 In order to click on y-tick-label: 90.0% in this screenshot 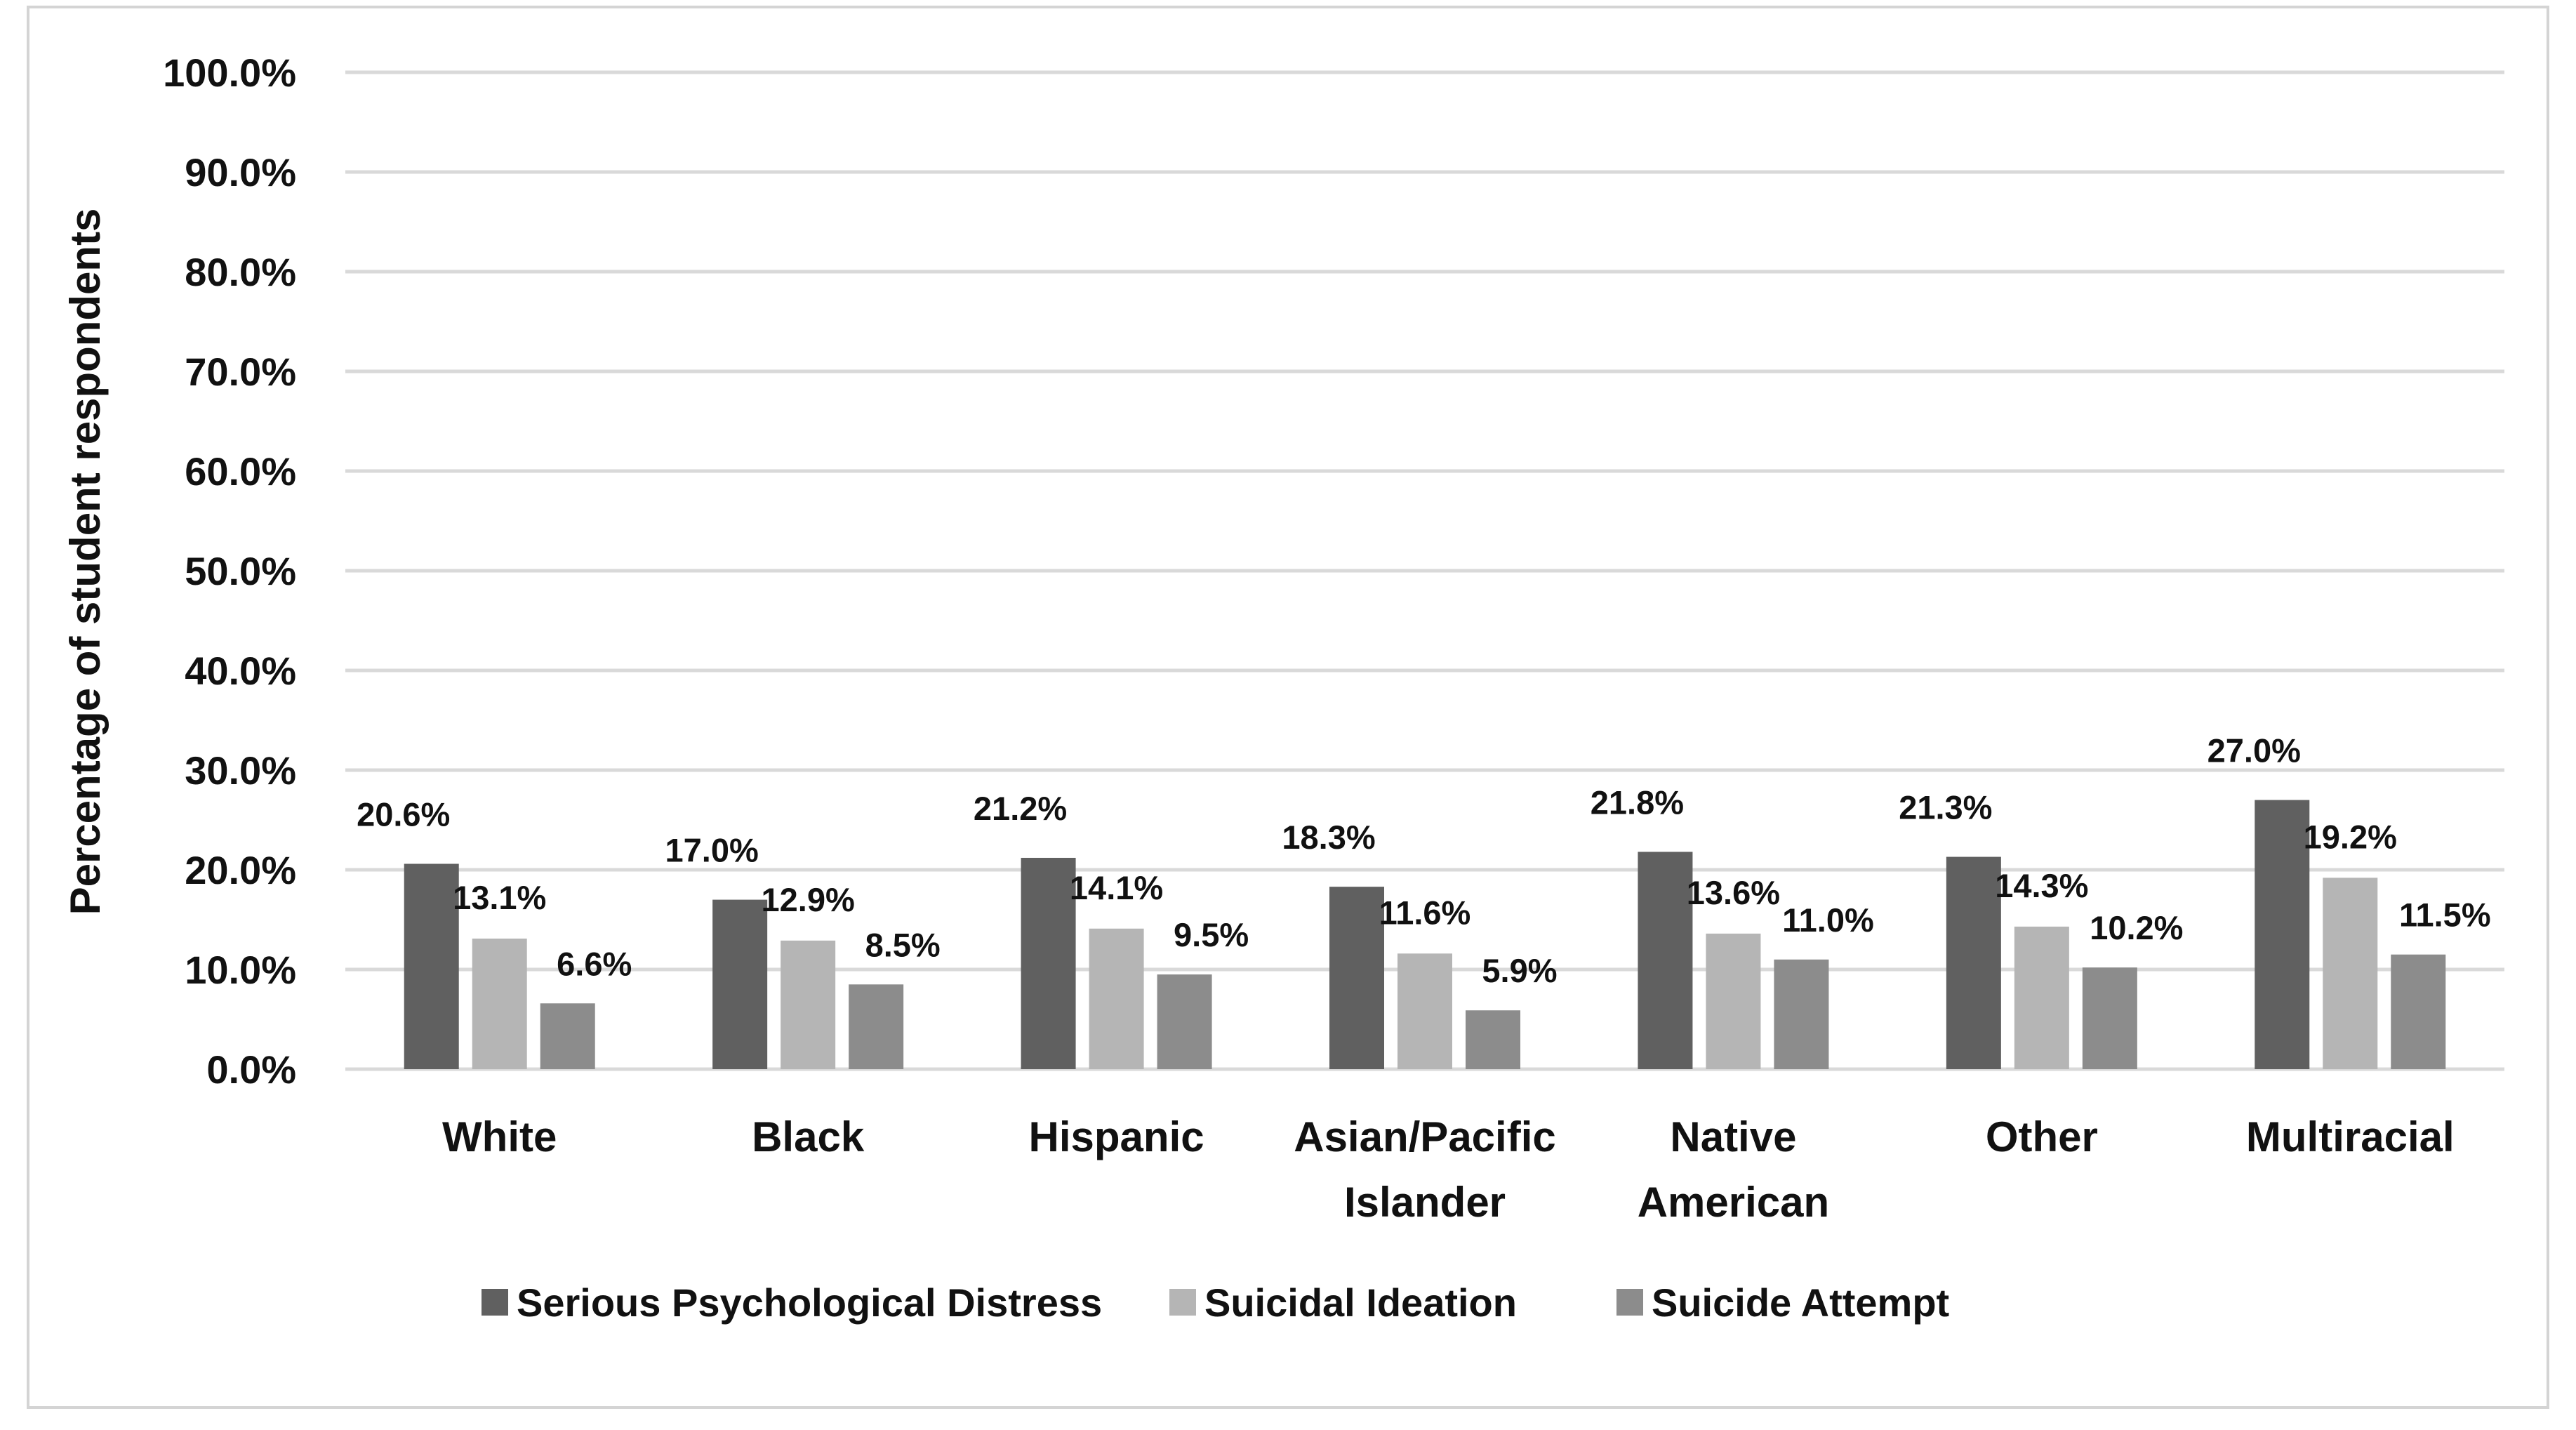, I will do `click(241, 172)`.